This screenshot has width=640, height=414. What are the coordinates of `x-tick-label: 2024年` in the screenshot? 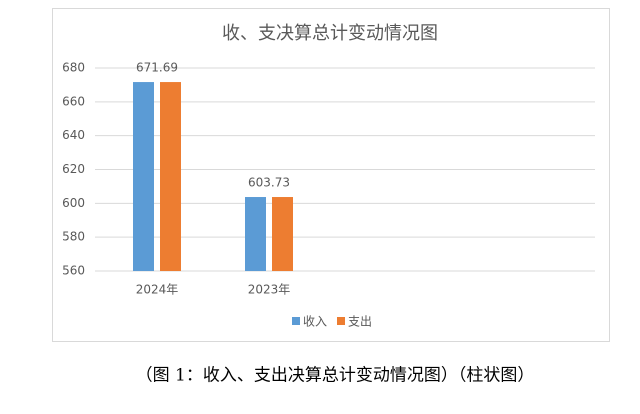 It's located at (157, 290).